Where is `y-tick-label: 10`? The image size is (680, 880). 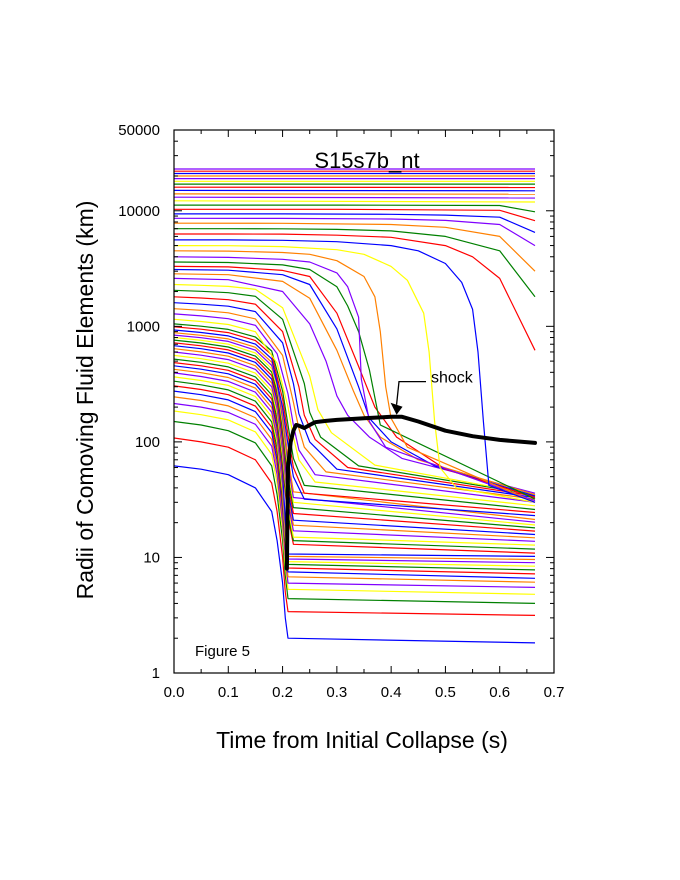 y-tick-label: 10 is located at coordinates (151, 557).